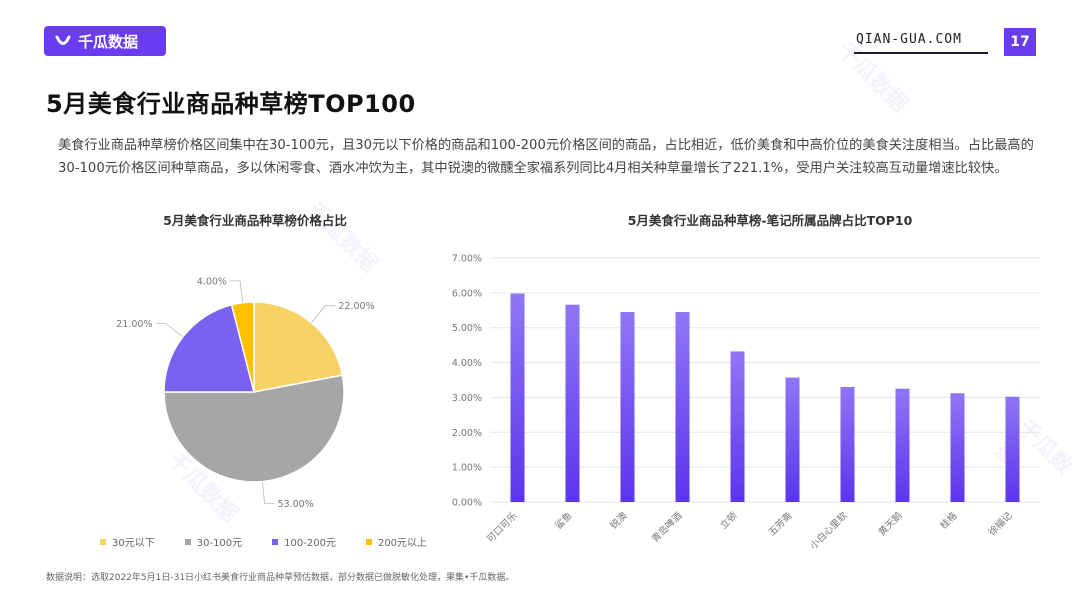 The height and width of the screenshot is (608, 1080). What do you see at coordinates (467, 398) in the screenshot?
I see `y-tick-label: 3.00%` at bounding box center [467, 398].